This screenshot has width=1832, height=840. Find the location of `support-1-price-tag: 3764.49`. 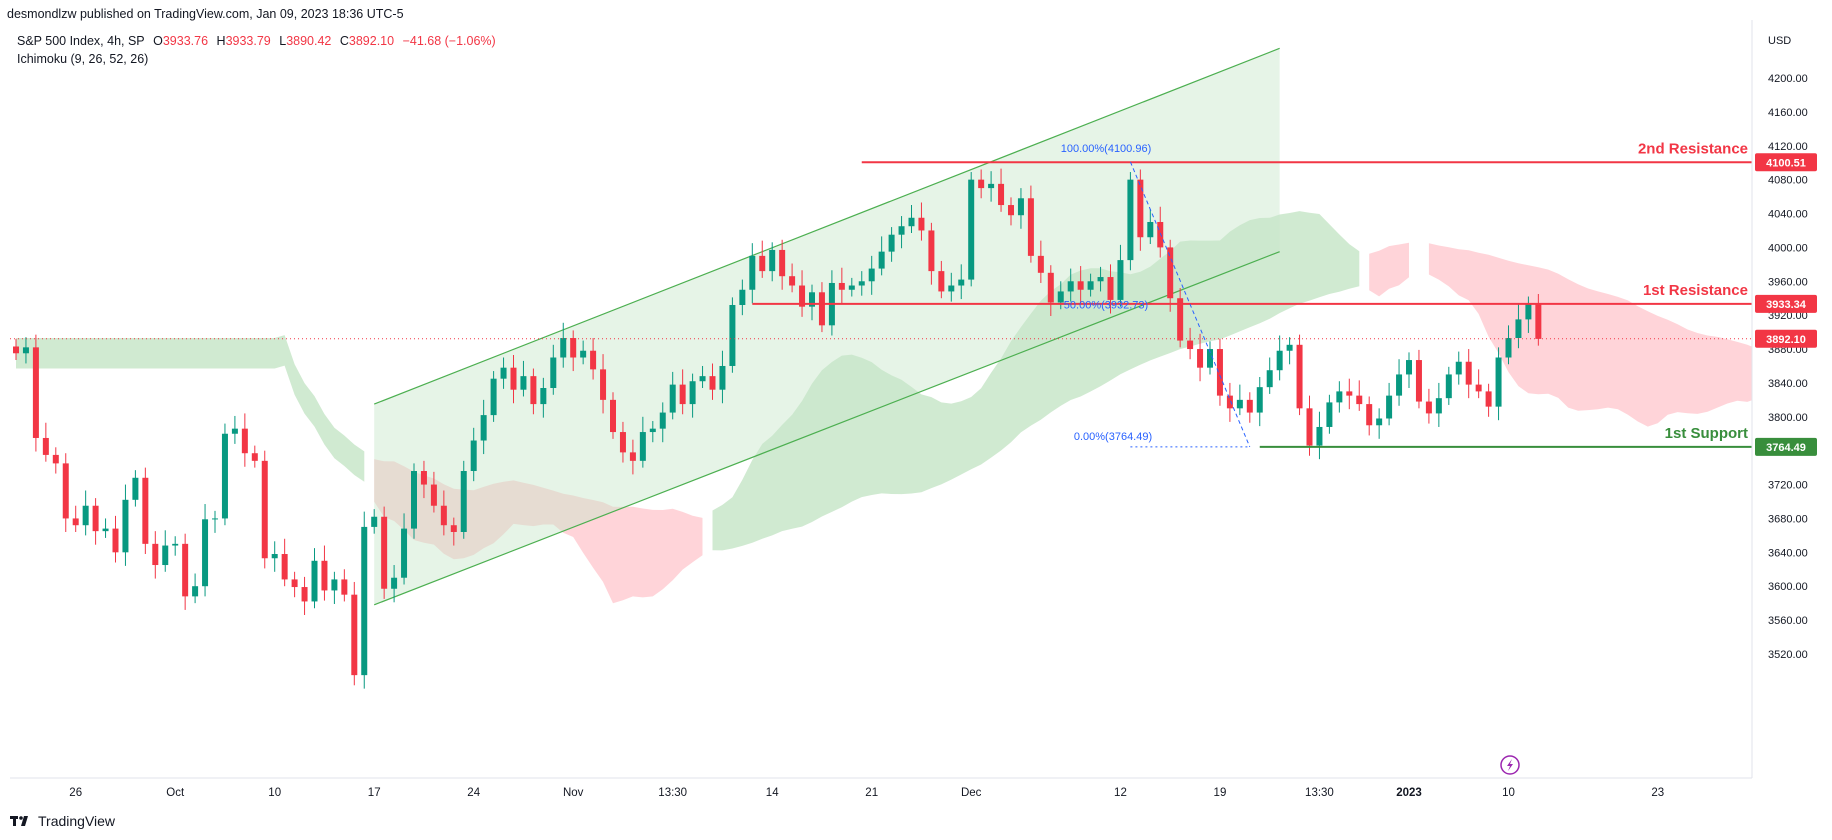

support-1-price-tag: 3764.49 is located at coordinates (1786, 448).